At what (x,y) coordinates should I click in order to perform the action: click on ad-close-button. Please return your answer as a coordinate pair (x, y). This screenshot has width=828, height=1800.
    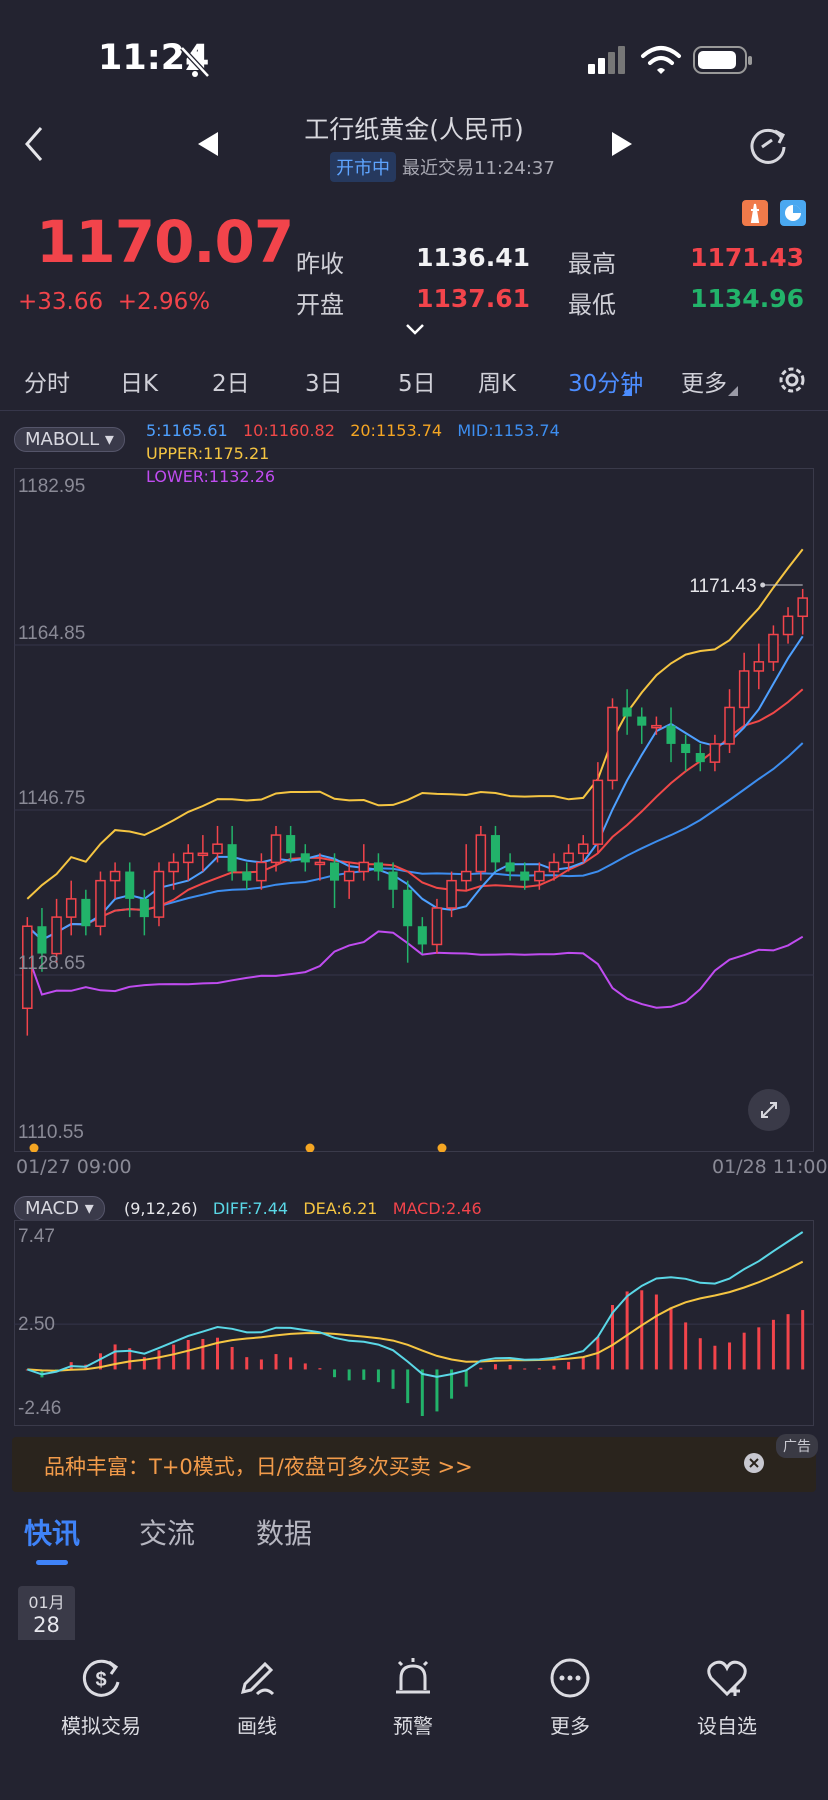
    Looking at the image, I should click on (754, 1463).